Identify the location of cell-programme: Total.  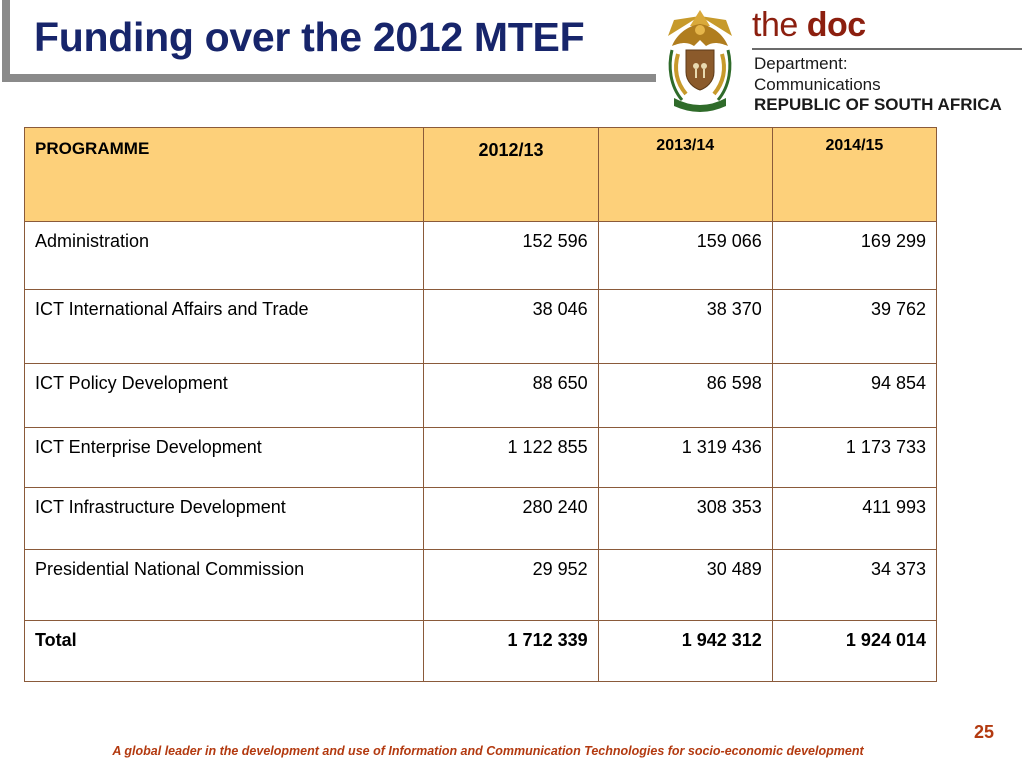
(224, 651).